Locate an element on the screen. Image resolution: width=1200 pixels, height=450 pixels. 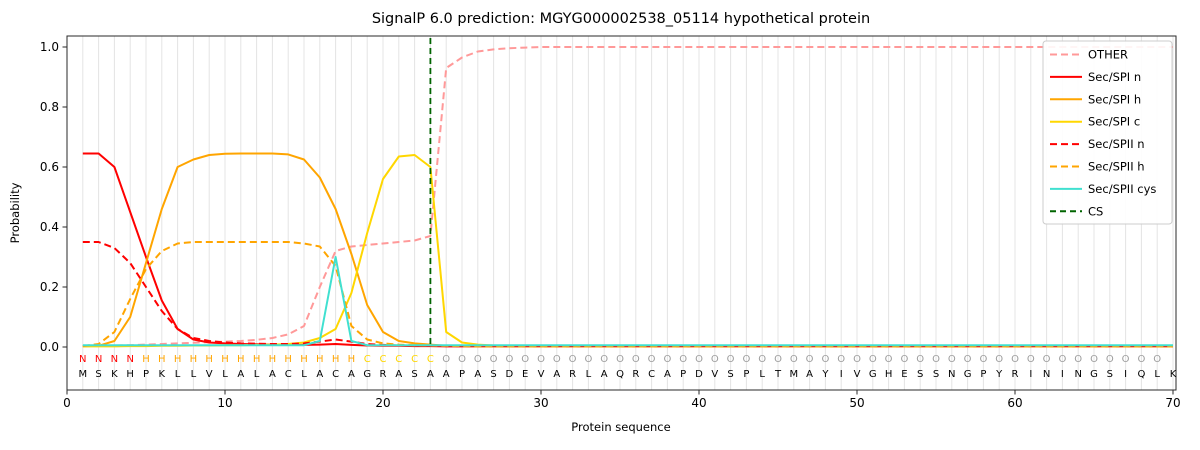
sequence-letter: M is located at coordinates (82, 374).